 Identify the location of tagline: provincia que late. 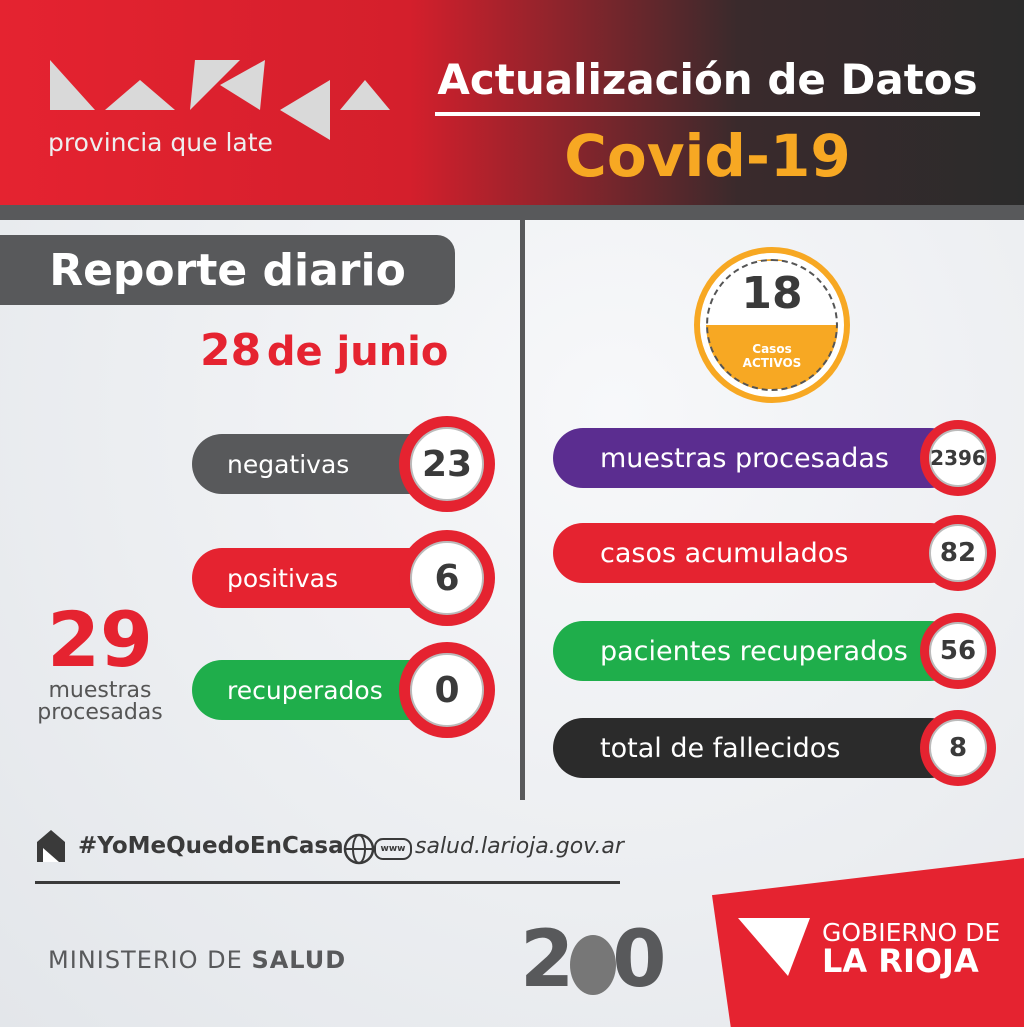
(160, 142).